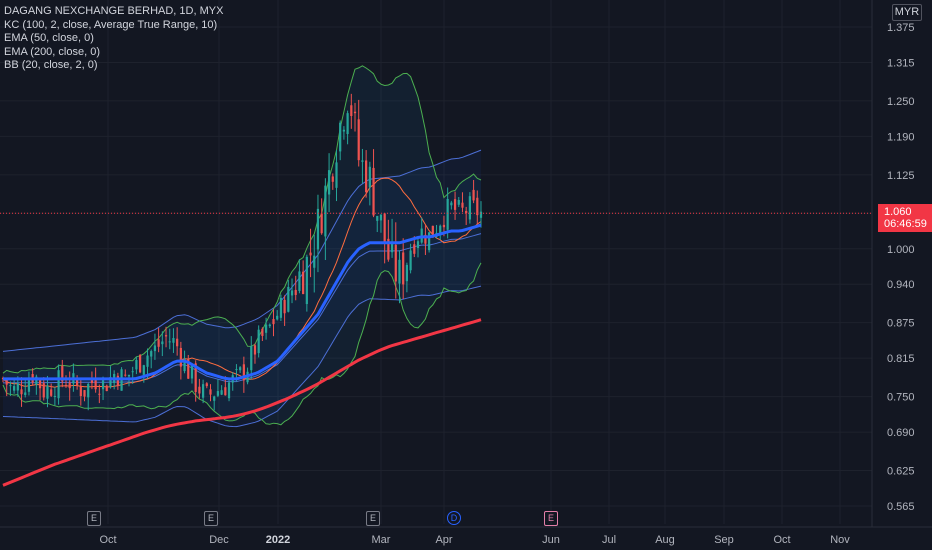 The height and width of the screenshot is (550, 932). Describe the element at coordinates (242, 356) in the screenshot. I see `kc-lower-line` at that location.